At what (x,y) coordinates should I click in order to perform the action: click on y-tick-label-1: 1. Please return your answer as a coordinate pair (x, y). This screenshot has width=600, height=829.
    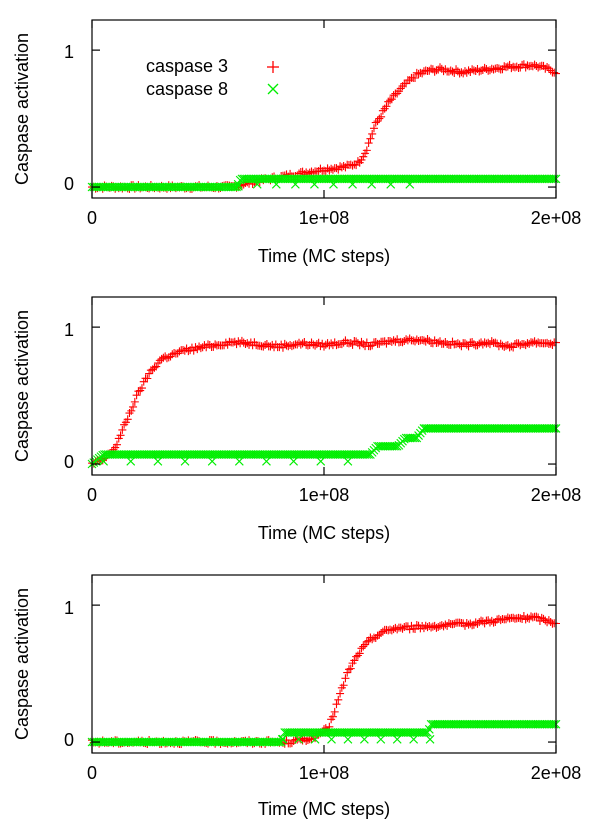
    Looking at the image, I should click on (69, 608).